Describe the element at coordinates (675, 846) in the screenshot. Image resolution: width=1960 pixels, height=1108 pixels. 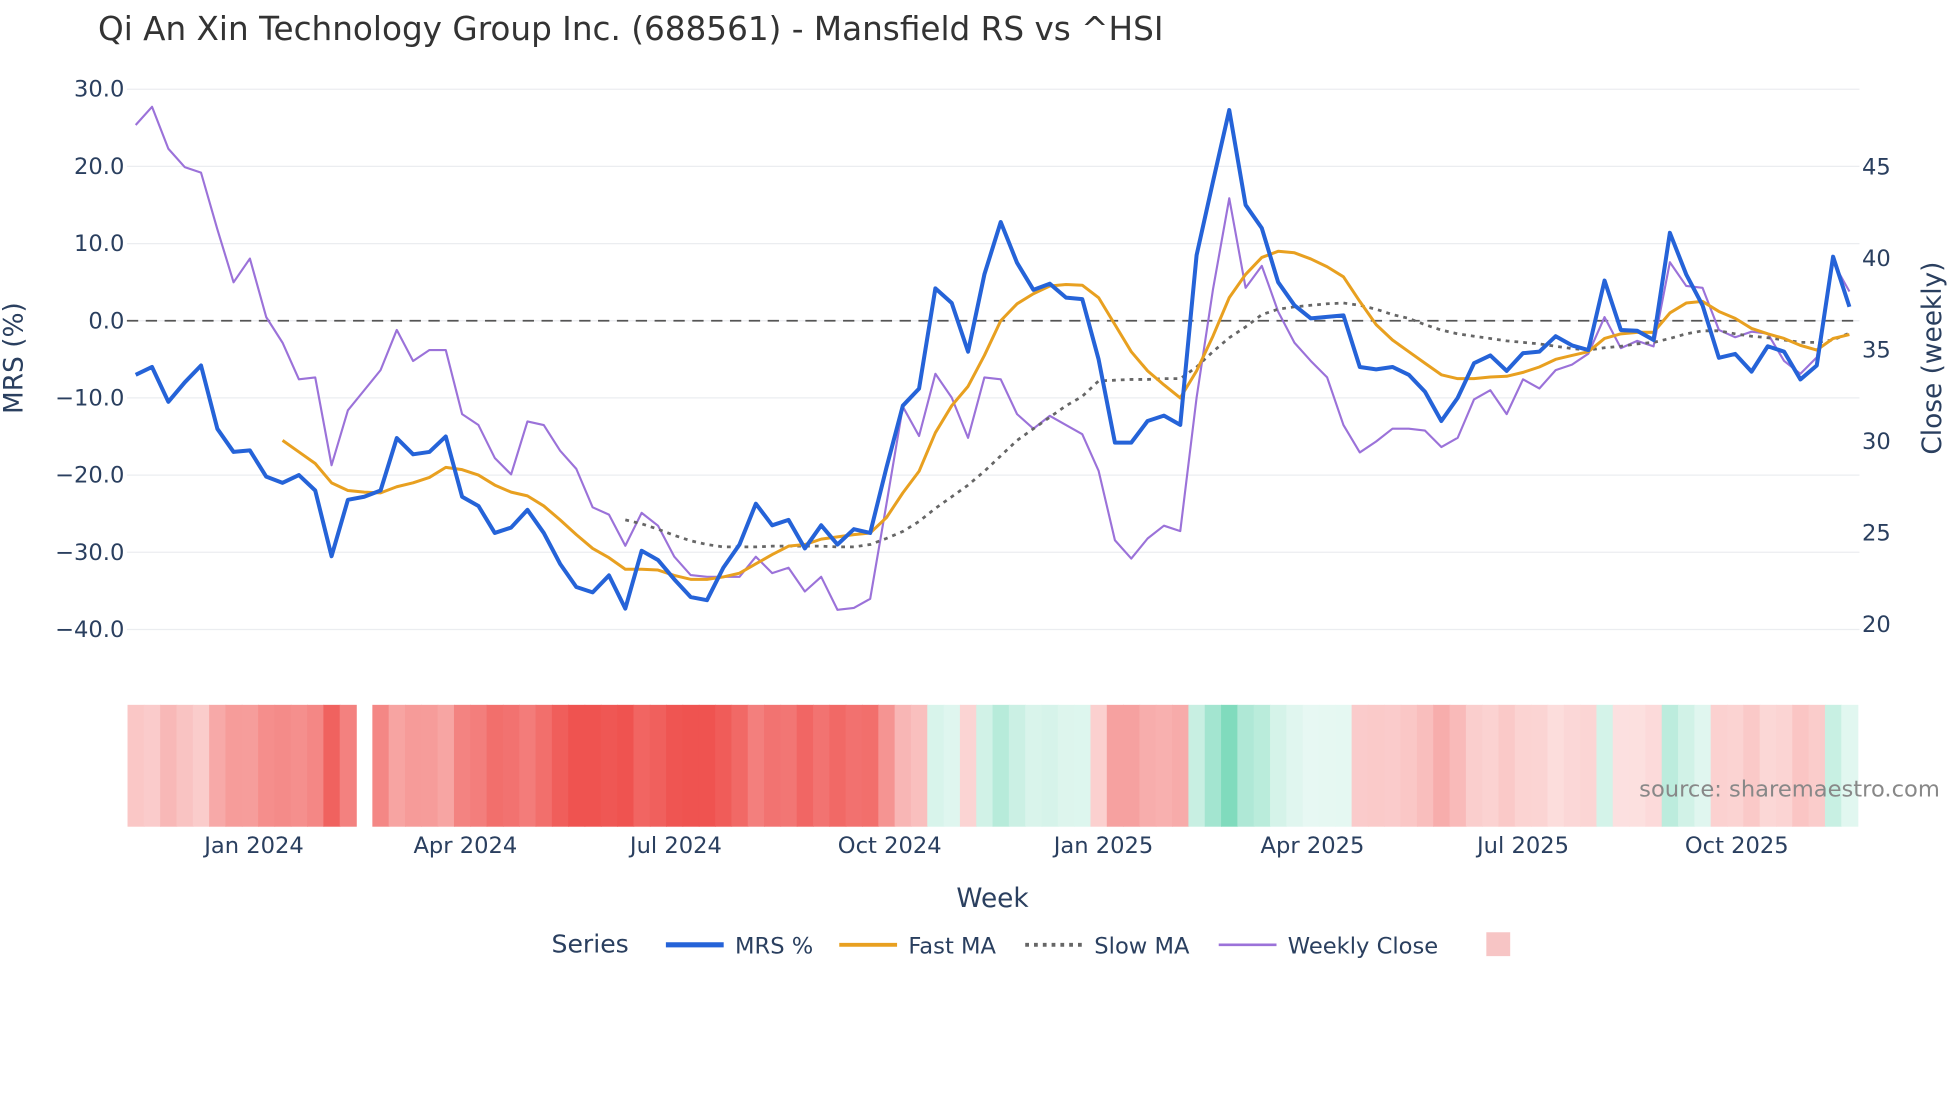
I see `x-tick-label: Jul 2024` at that location.